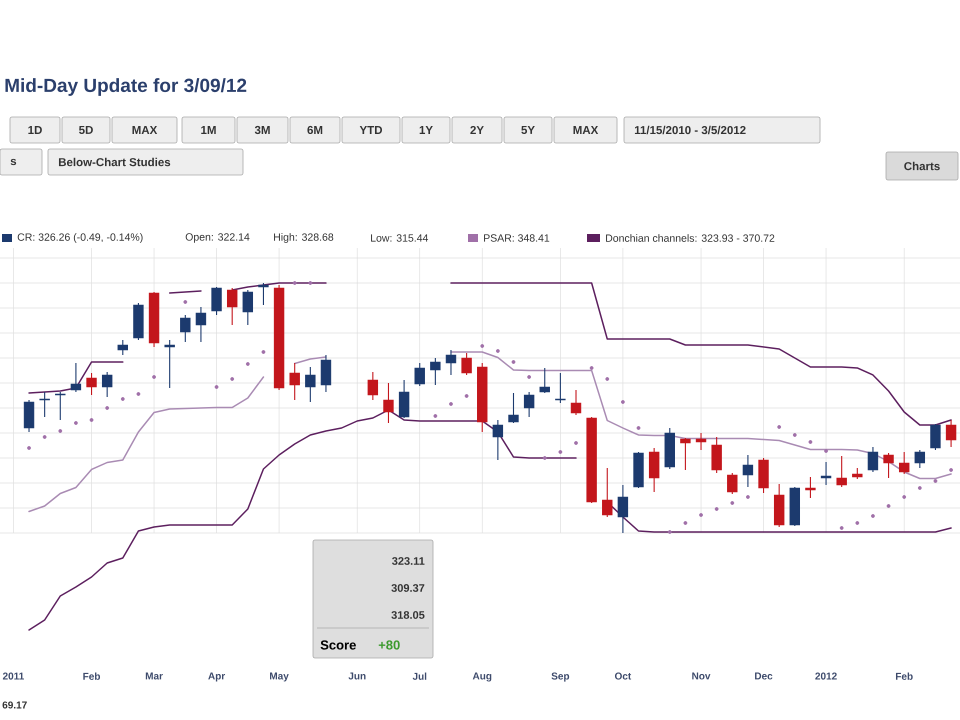 The height and width of the screenshot is (720, 960). Describe the element at coordinates (426, 130) in the screenshot. I see `text: 1Y` at that location.